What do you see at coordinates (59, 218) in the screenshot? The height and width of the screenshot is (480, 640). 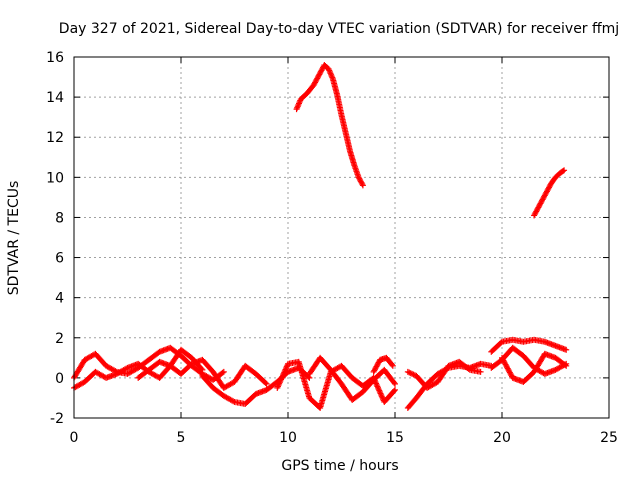 I see `y-tick-label: 8` at bounding box center [59, 218].